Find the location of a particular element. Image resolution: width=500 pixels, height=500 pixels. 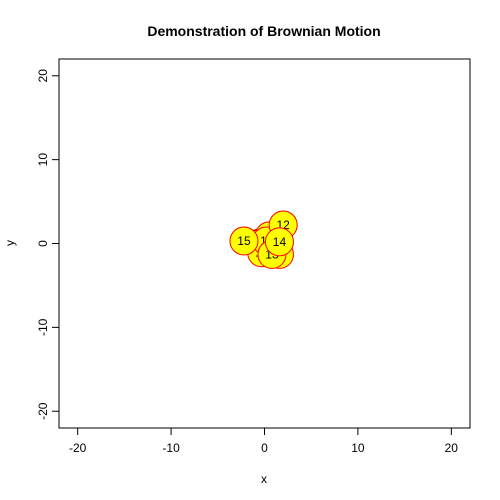

y-axis: -20 -10 0 10 20 is located at coordinates (48, 244).